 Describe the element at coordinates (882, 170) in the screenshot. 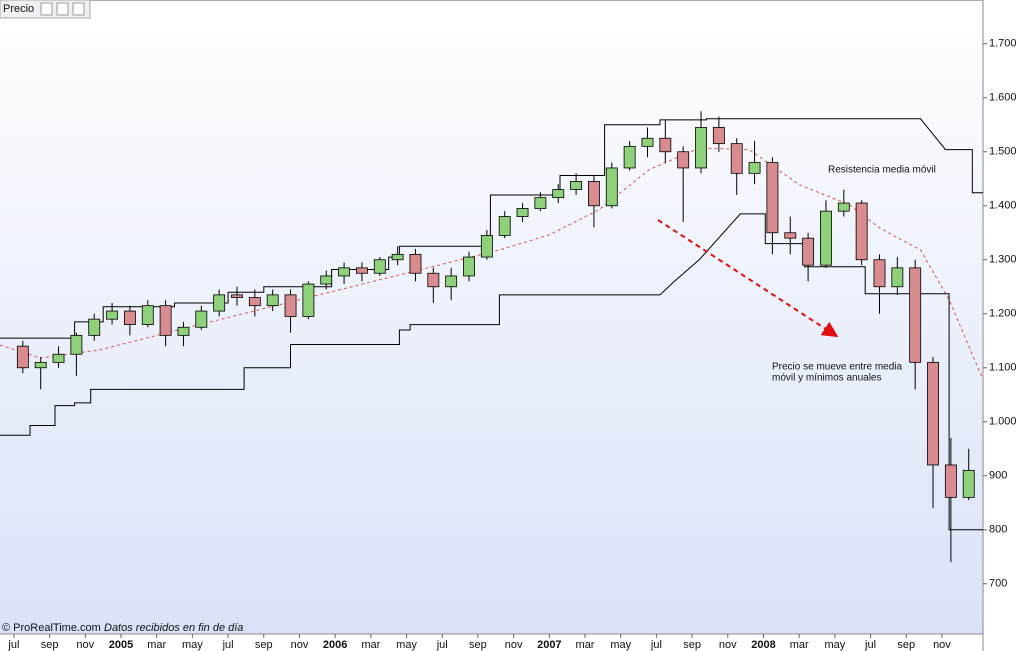

I see `annotation: Resistencia media móvil` at that location.